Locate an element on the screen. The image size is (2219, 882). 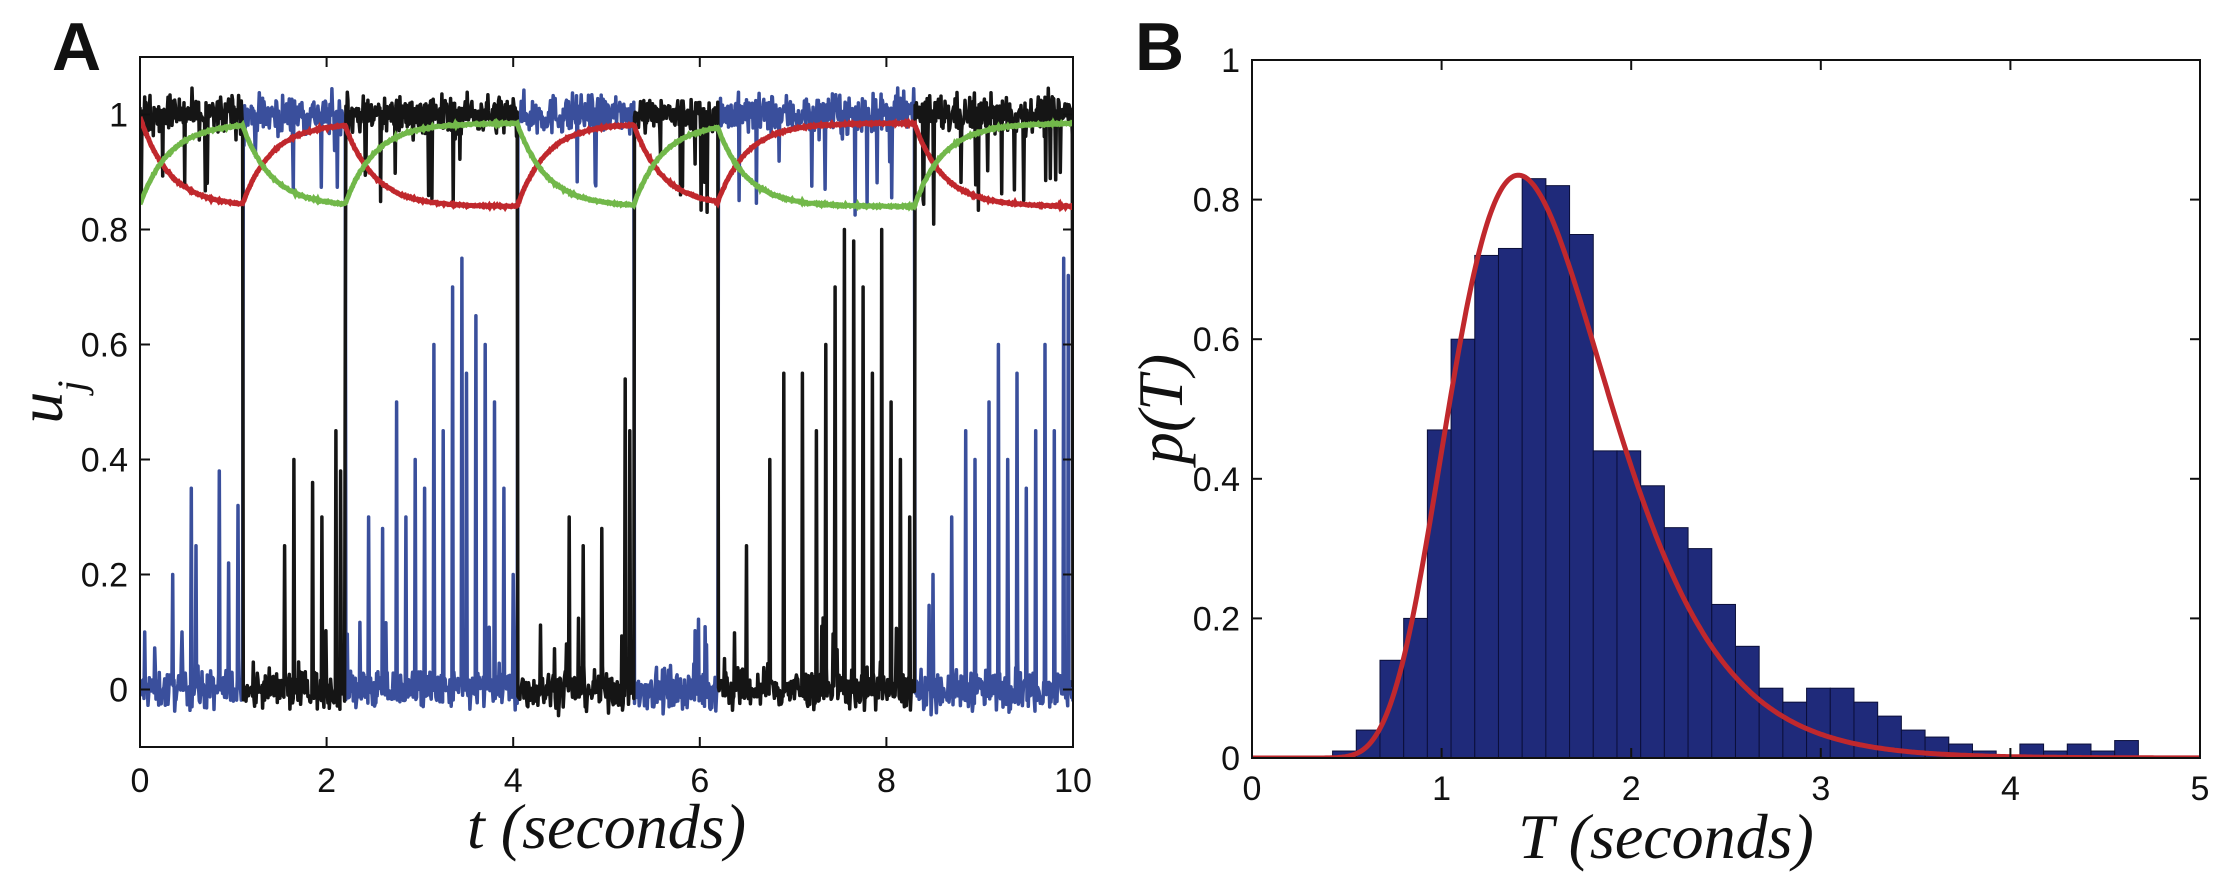
a-ytick-label: 1 is located at coordinates (118, 116).